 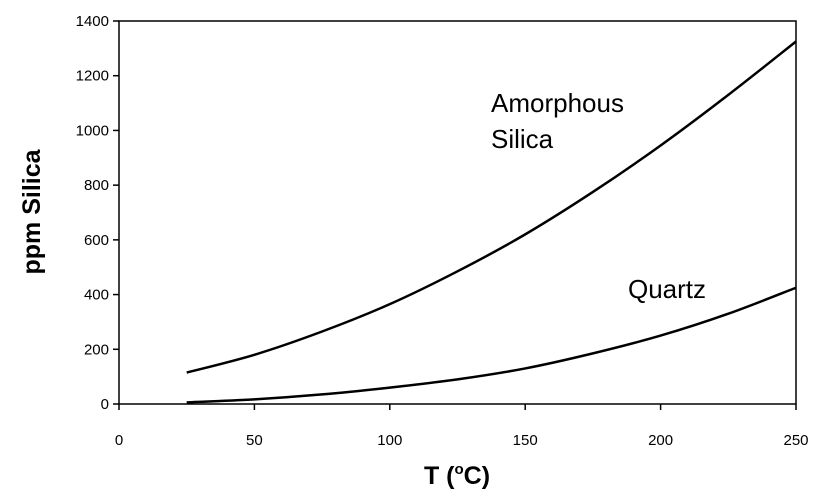 What do you see at coordinates (667, 289) in the screenshot?
I see `annotation-quartz: Quartz` at bounding box center [667, 289].